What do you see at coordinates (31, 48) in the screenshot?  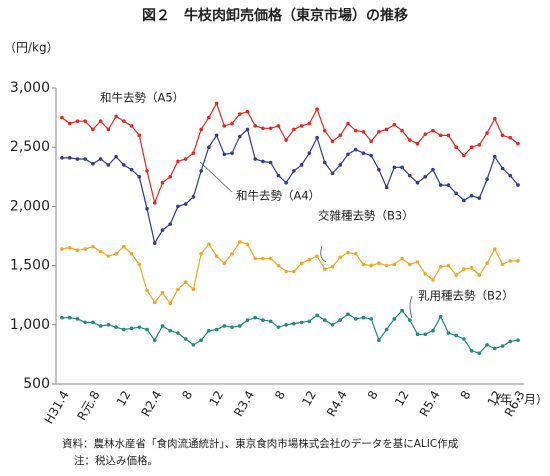 I see `y-axis-label: （円/kg）` at bounding box center [31, 48].